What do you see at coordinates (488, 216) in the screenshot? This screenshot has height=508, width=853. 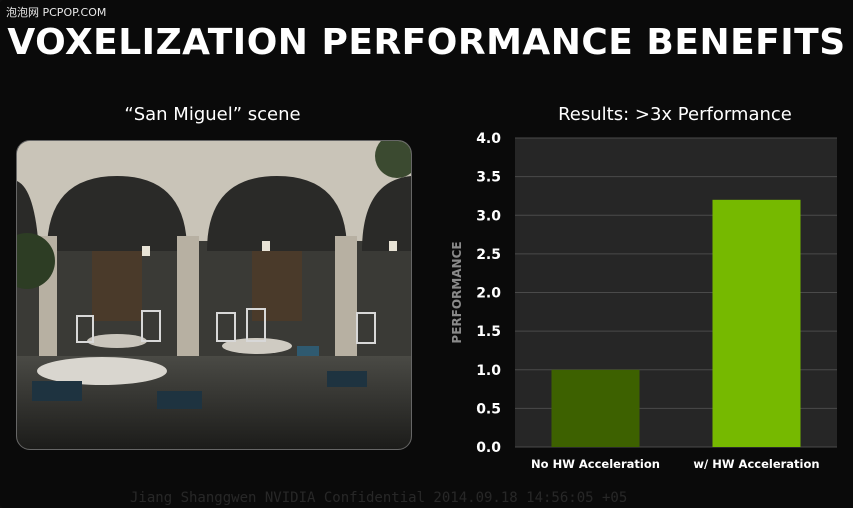 I see `y-tick-label: 3.0` at bounding box center [488, 216].